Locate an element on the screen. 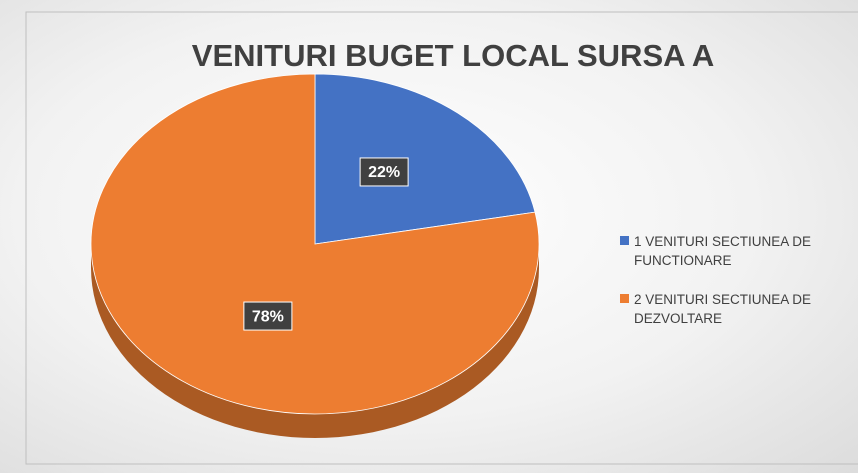  pie-slice is located at coordinates (425, 159).